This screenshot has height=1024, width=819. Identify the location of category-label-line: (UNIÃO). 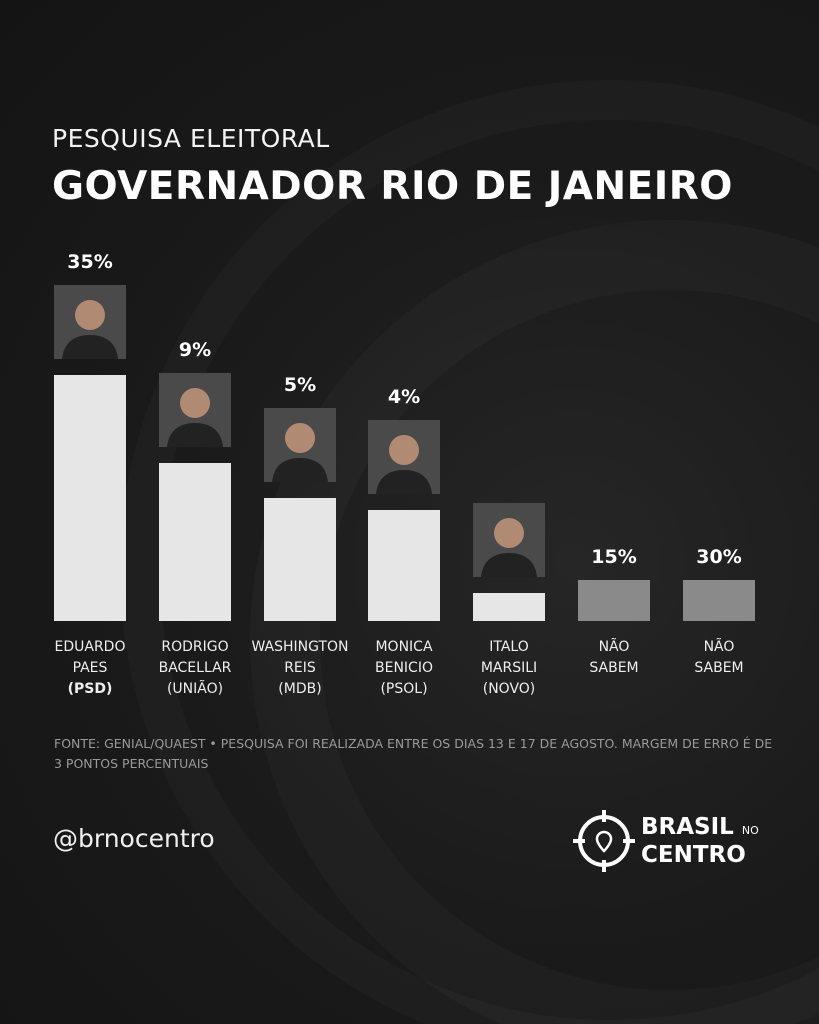
(195, 689).